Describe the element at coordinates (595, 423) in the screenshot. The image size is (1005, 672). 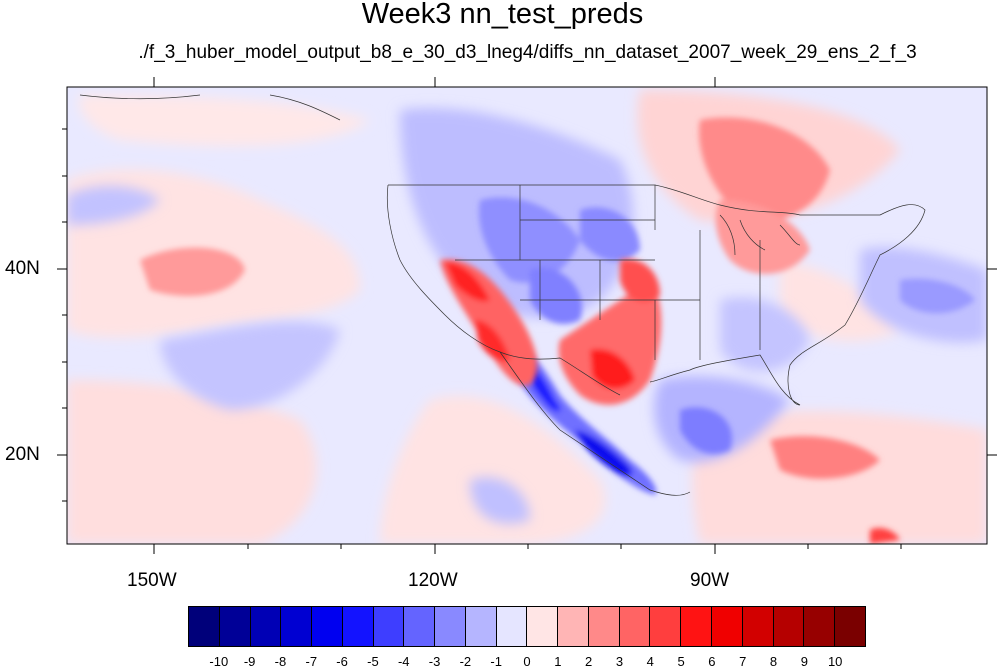
I see `mexico-coast` at that location.